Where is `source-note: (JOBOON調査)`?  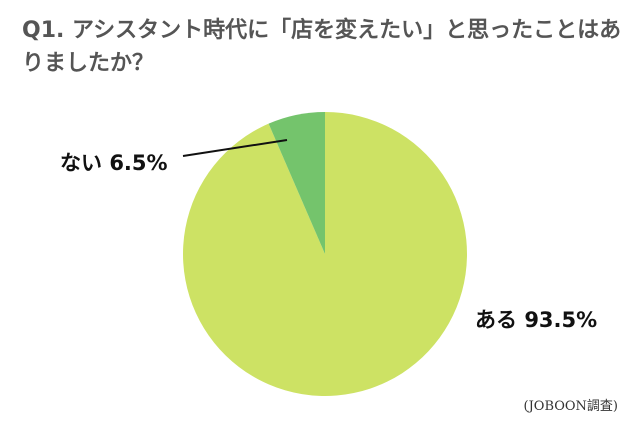
source-note: (JOBOON調査) is located at coordinates (571, 406).